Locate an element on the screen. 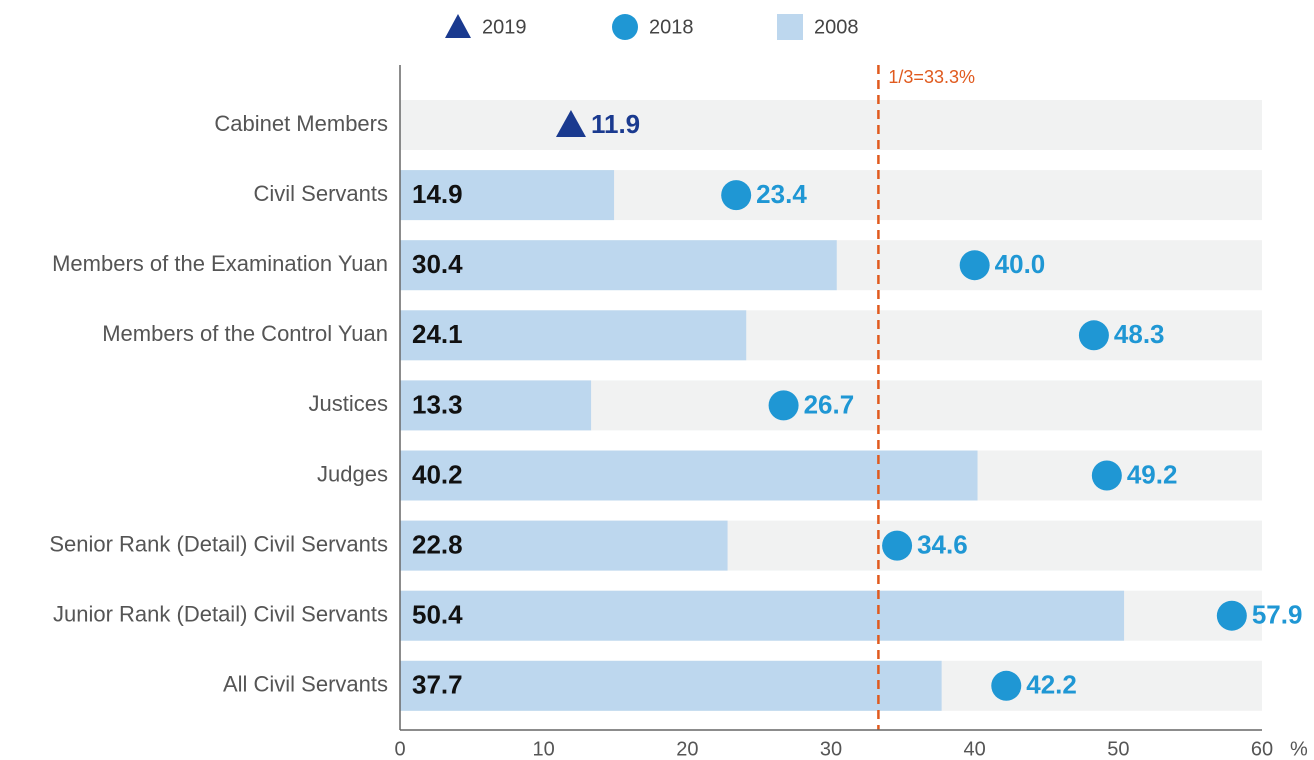  y-tick-label: Civil Servants is located at coordinates (321, 193).